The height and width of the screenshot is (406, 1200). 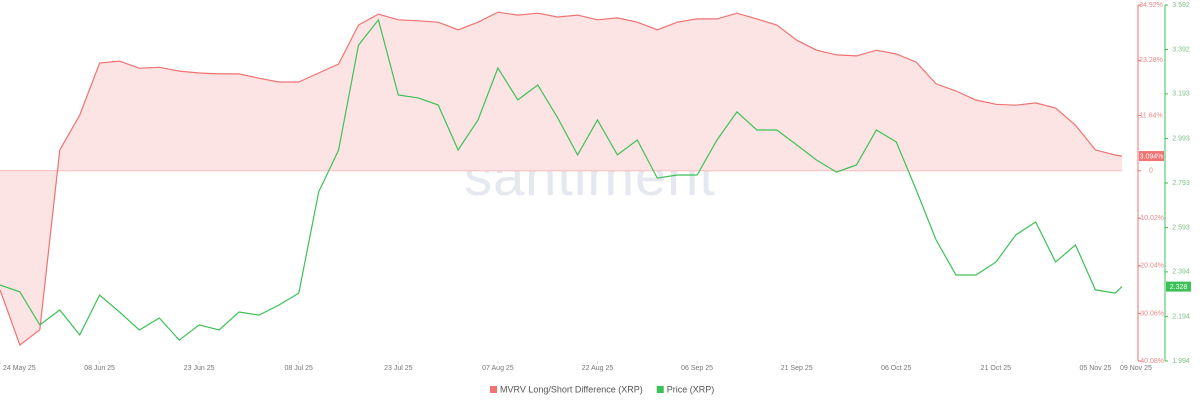 What do you see at coordinates (1181, 138) in the screenshot?
I see `y2-tick-label: 2.993` at bounding box center [1181, 138].